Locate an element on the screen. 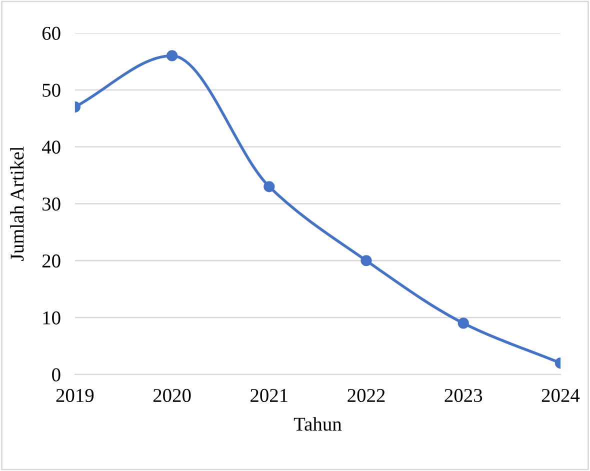 The image size is (590, 471). y-tick-label: 30 is located at coordinates (51, 204).